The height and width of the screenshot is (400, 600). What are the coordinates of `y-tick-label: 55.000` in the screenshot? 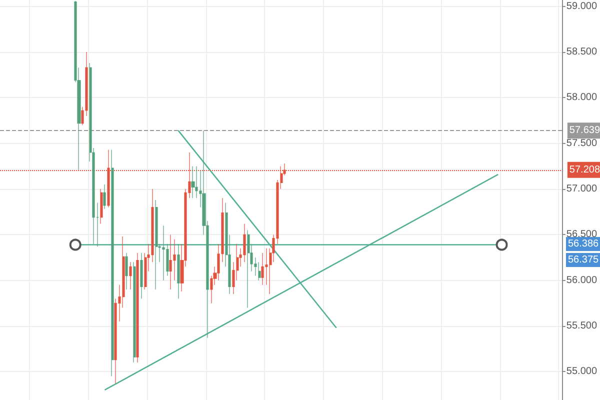 It's located at (582, 372).